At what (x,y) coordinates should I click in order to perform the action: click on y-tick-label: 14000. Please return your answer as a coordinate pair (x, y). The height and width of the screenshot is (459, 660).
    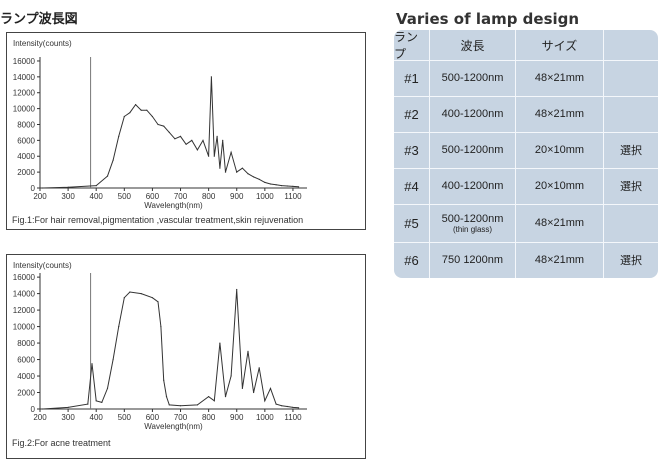
    Looking at the image, I should click on (24, 294).